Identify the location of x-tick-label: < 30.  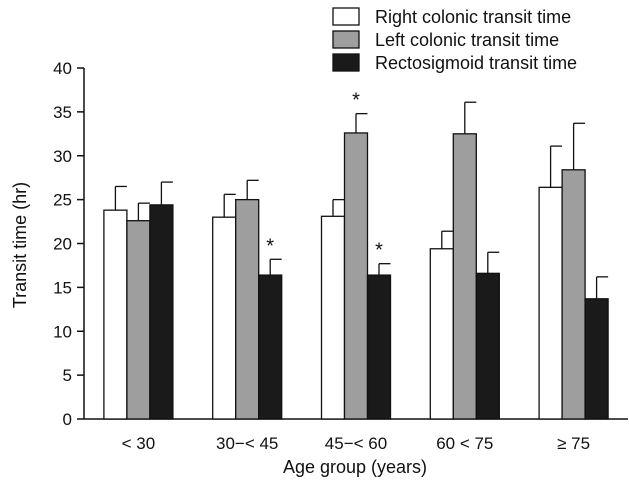
(139, 443).